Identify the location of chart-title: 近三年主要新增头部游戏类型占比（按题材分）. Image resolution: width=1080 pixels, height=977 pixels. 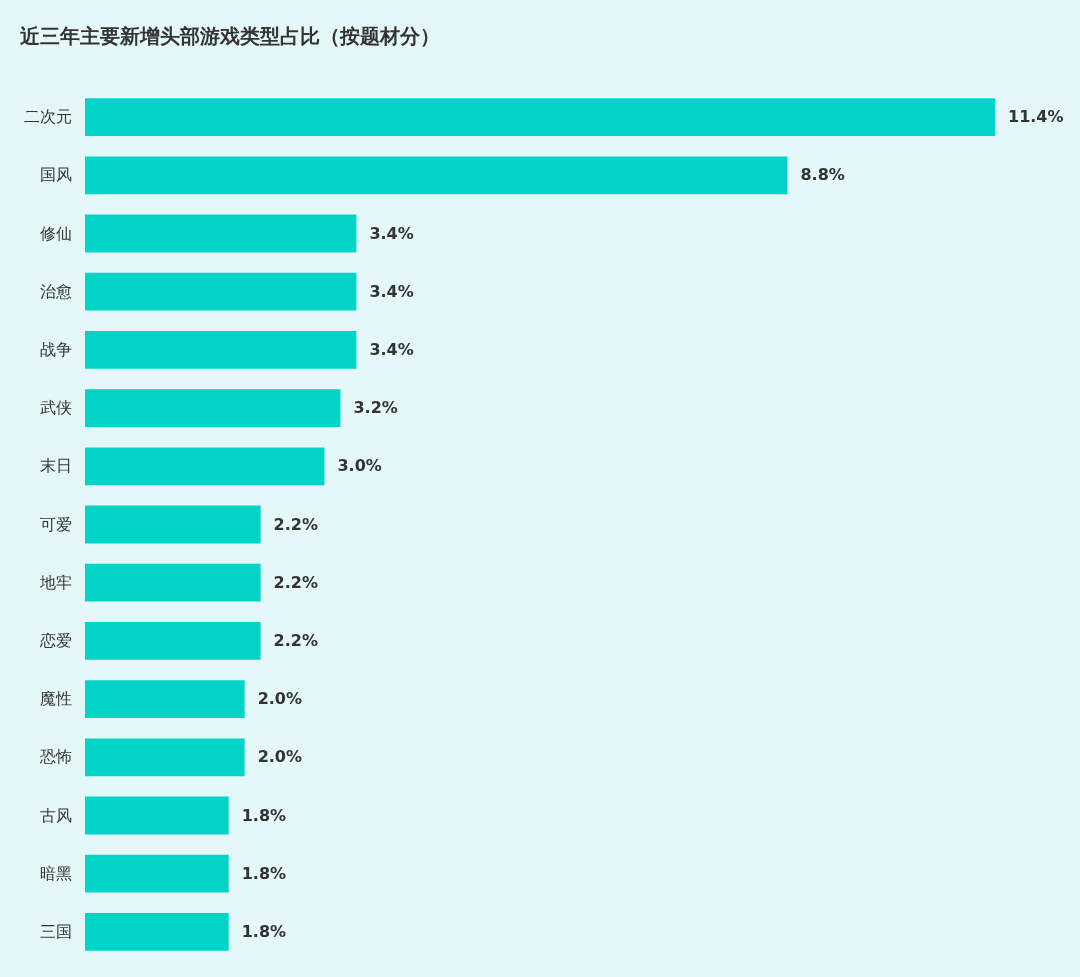
(230, 36).